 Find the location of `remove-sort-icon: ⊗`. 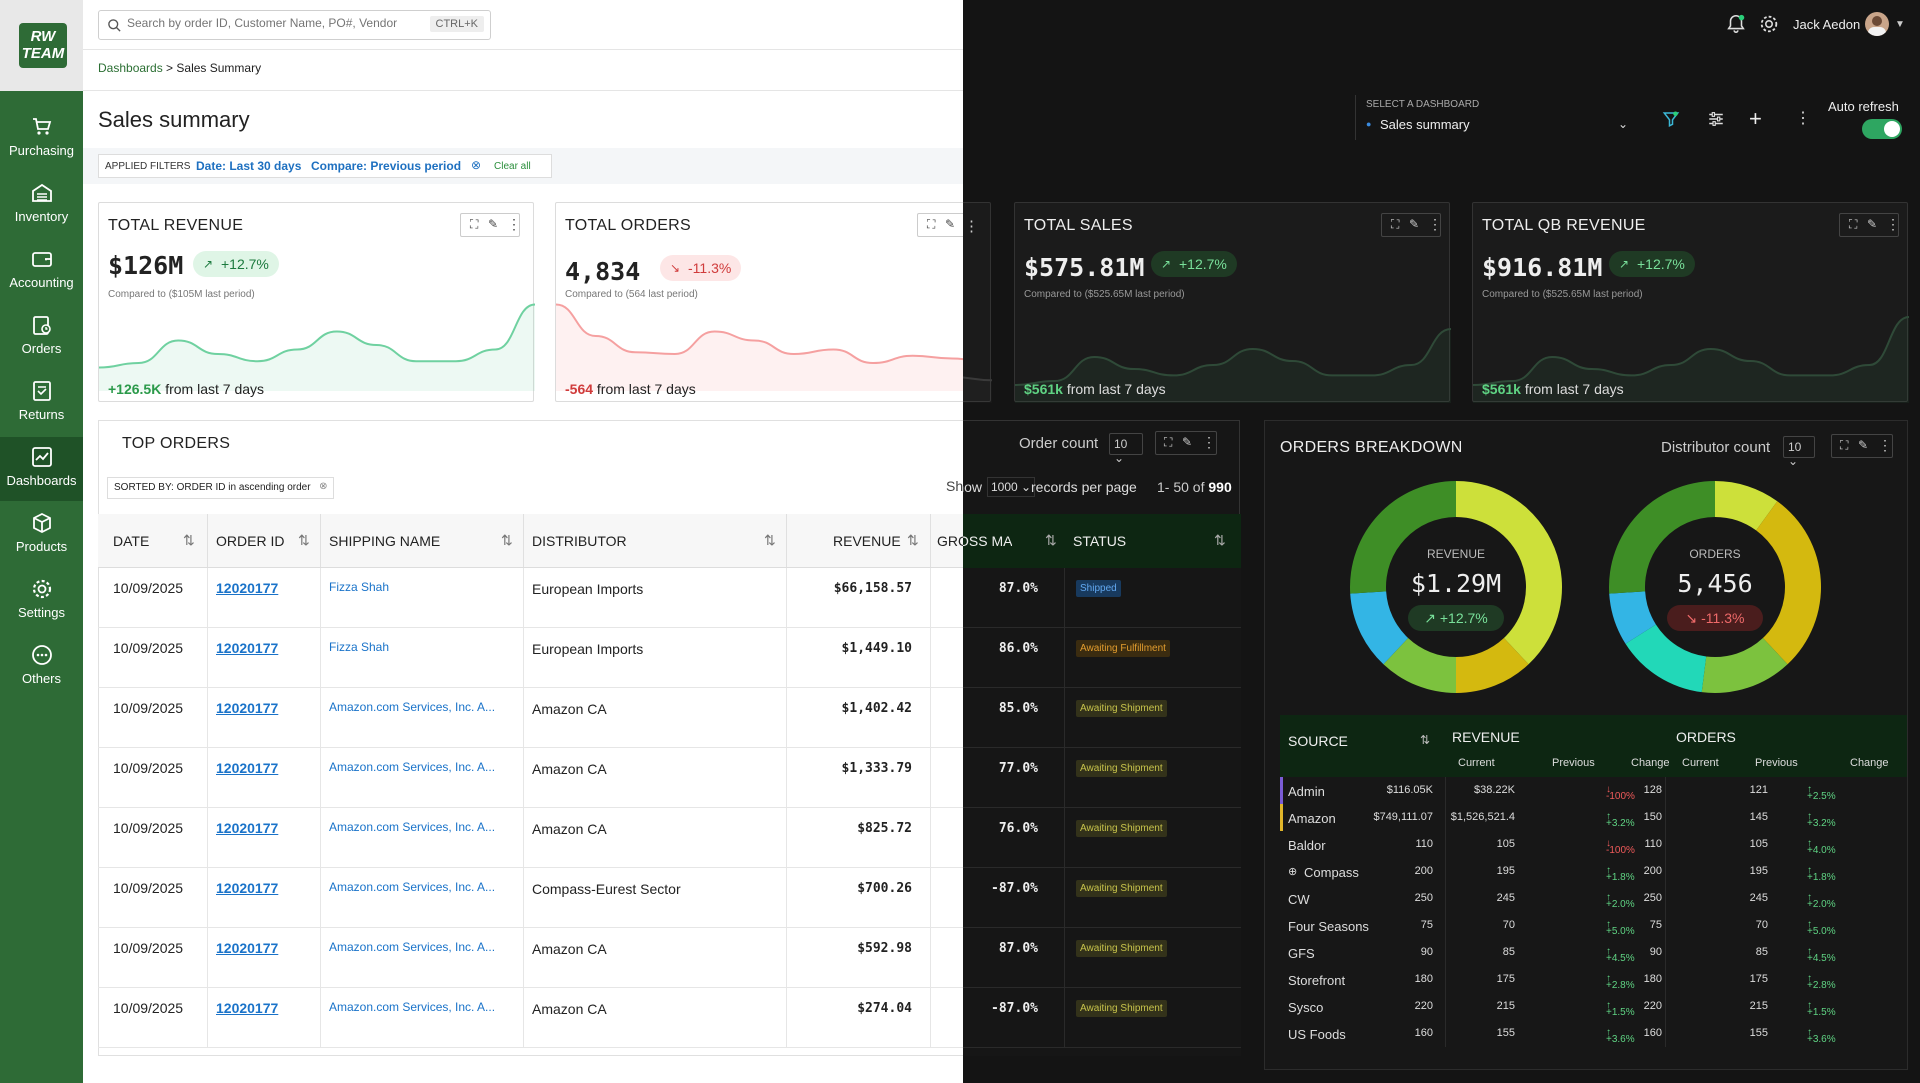

remove-sort-icon: ⊗ is located at coordinates (323, 486).